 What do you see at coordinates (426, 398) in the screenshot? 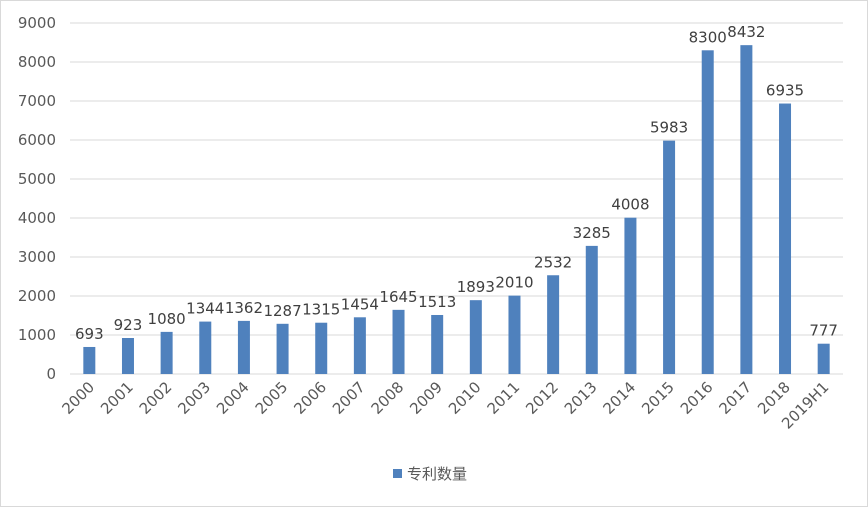
I see `x-tick-label: 2009` at bounding box center [426, 398].